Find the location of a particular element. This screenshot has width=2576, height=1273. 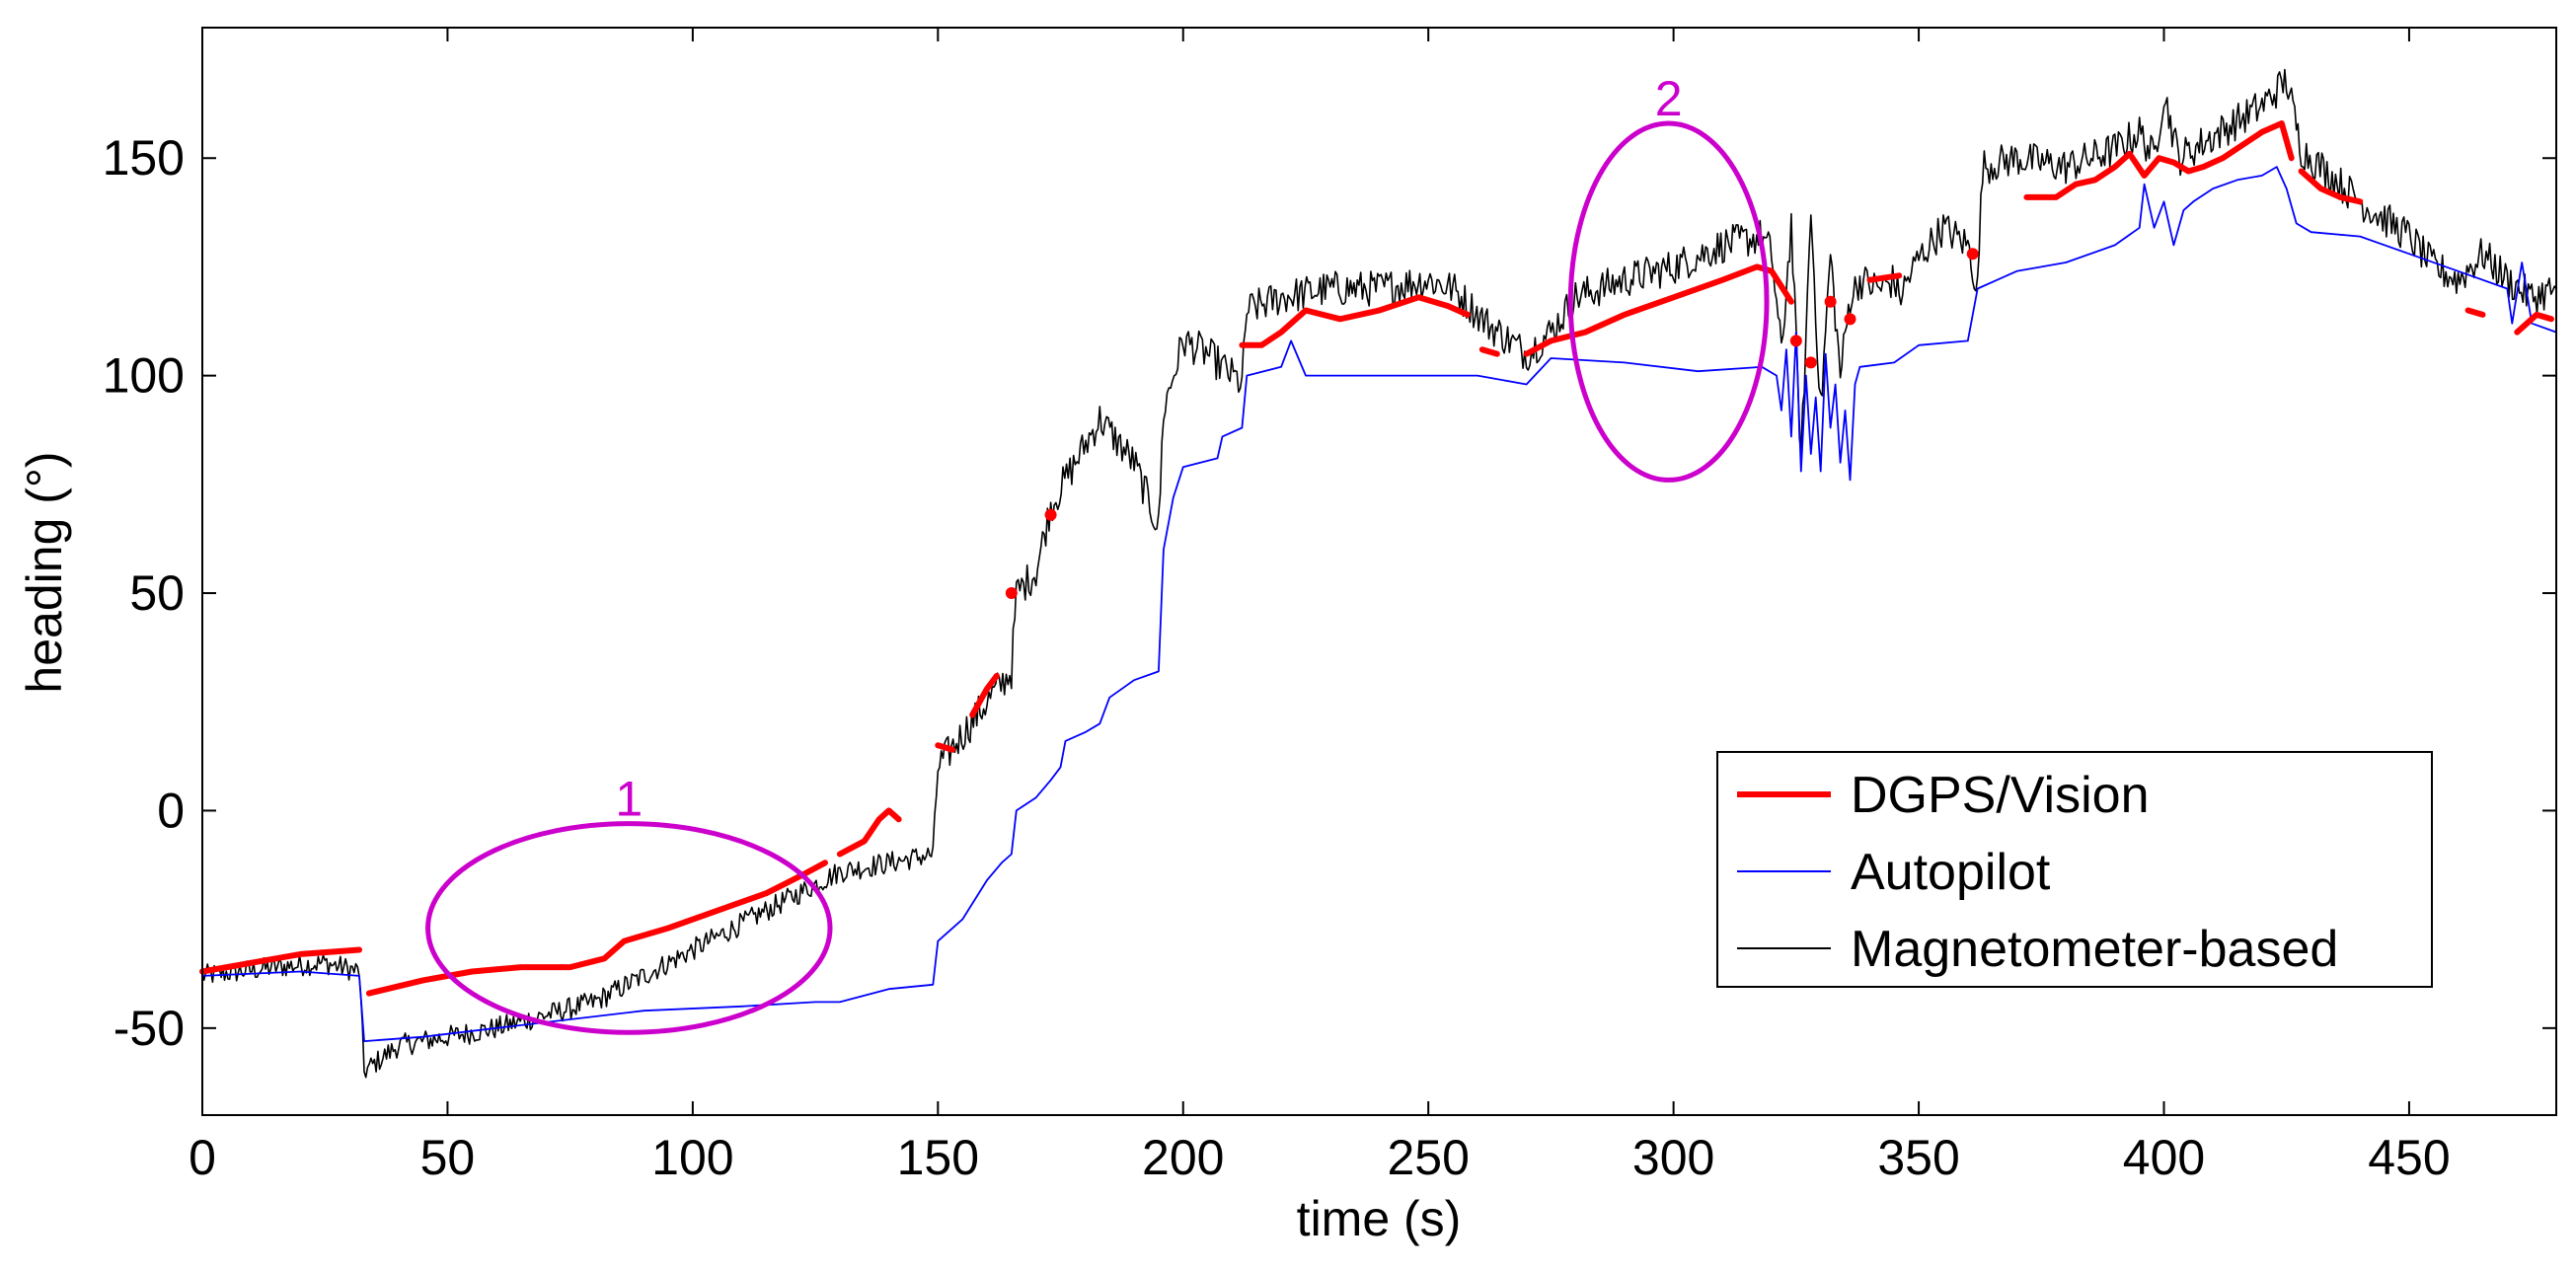

x-axis-title: time (s) is located at coordinates (1379, 1218).